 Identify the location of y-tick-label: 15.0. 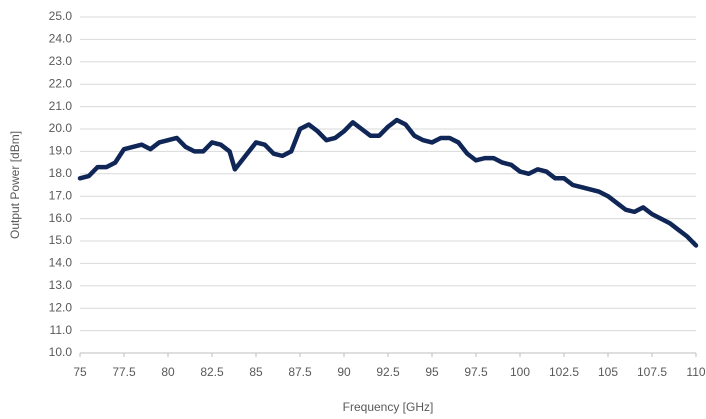
(61, 240).